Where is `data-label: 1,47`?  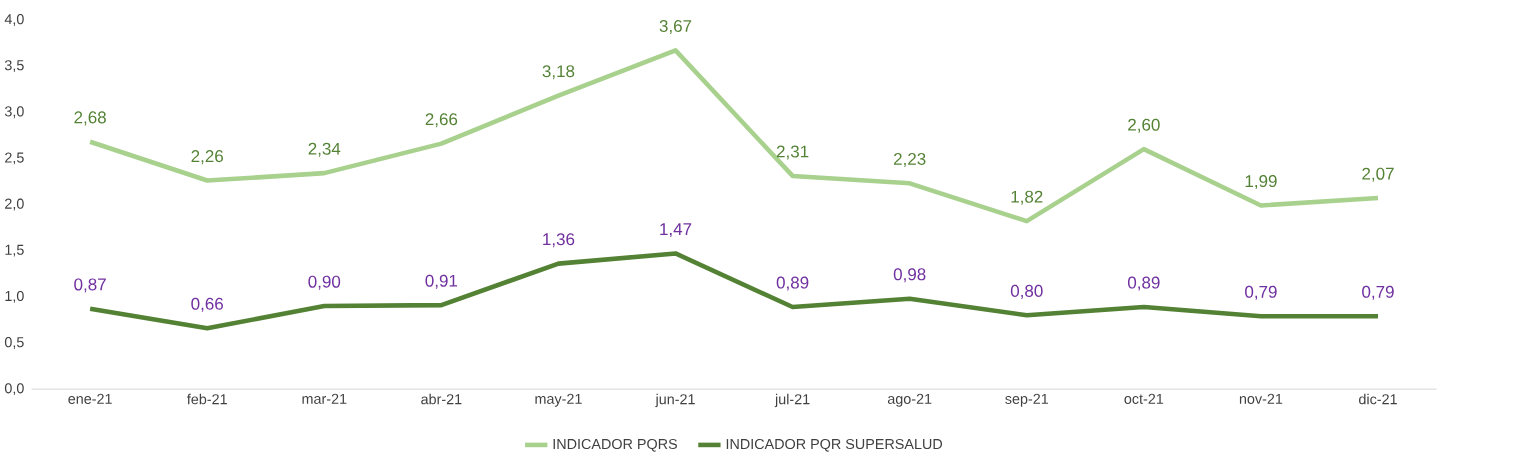 data-label: 1,47 is located at coordinates (676, 230).